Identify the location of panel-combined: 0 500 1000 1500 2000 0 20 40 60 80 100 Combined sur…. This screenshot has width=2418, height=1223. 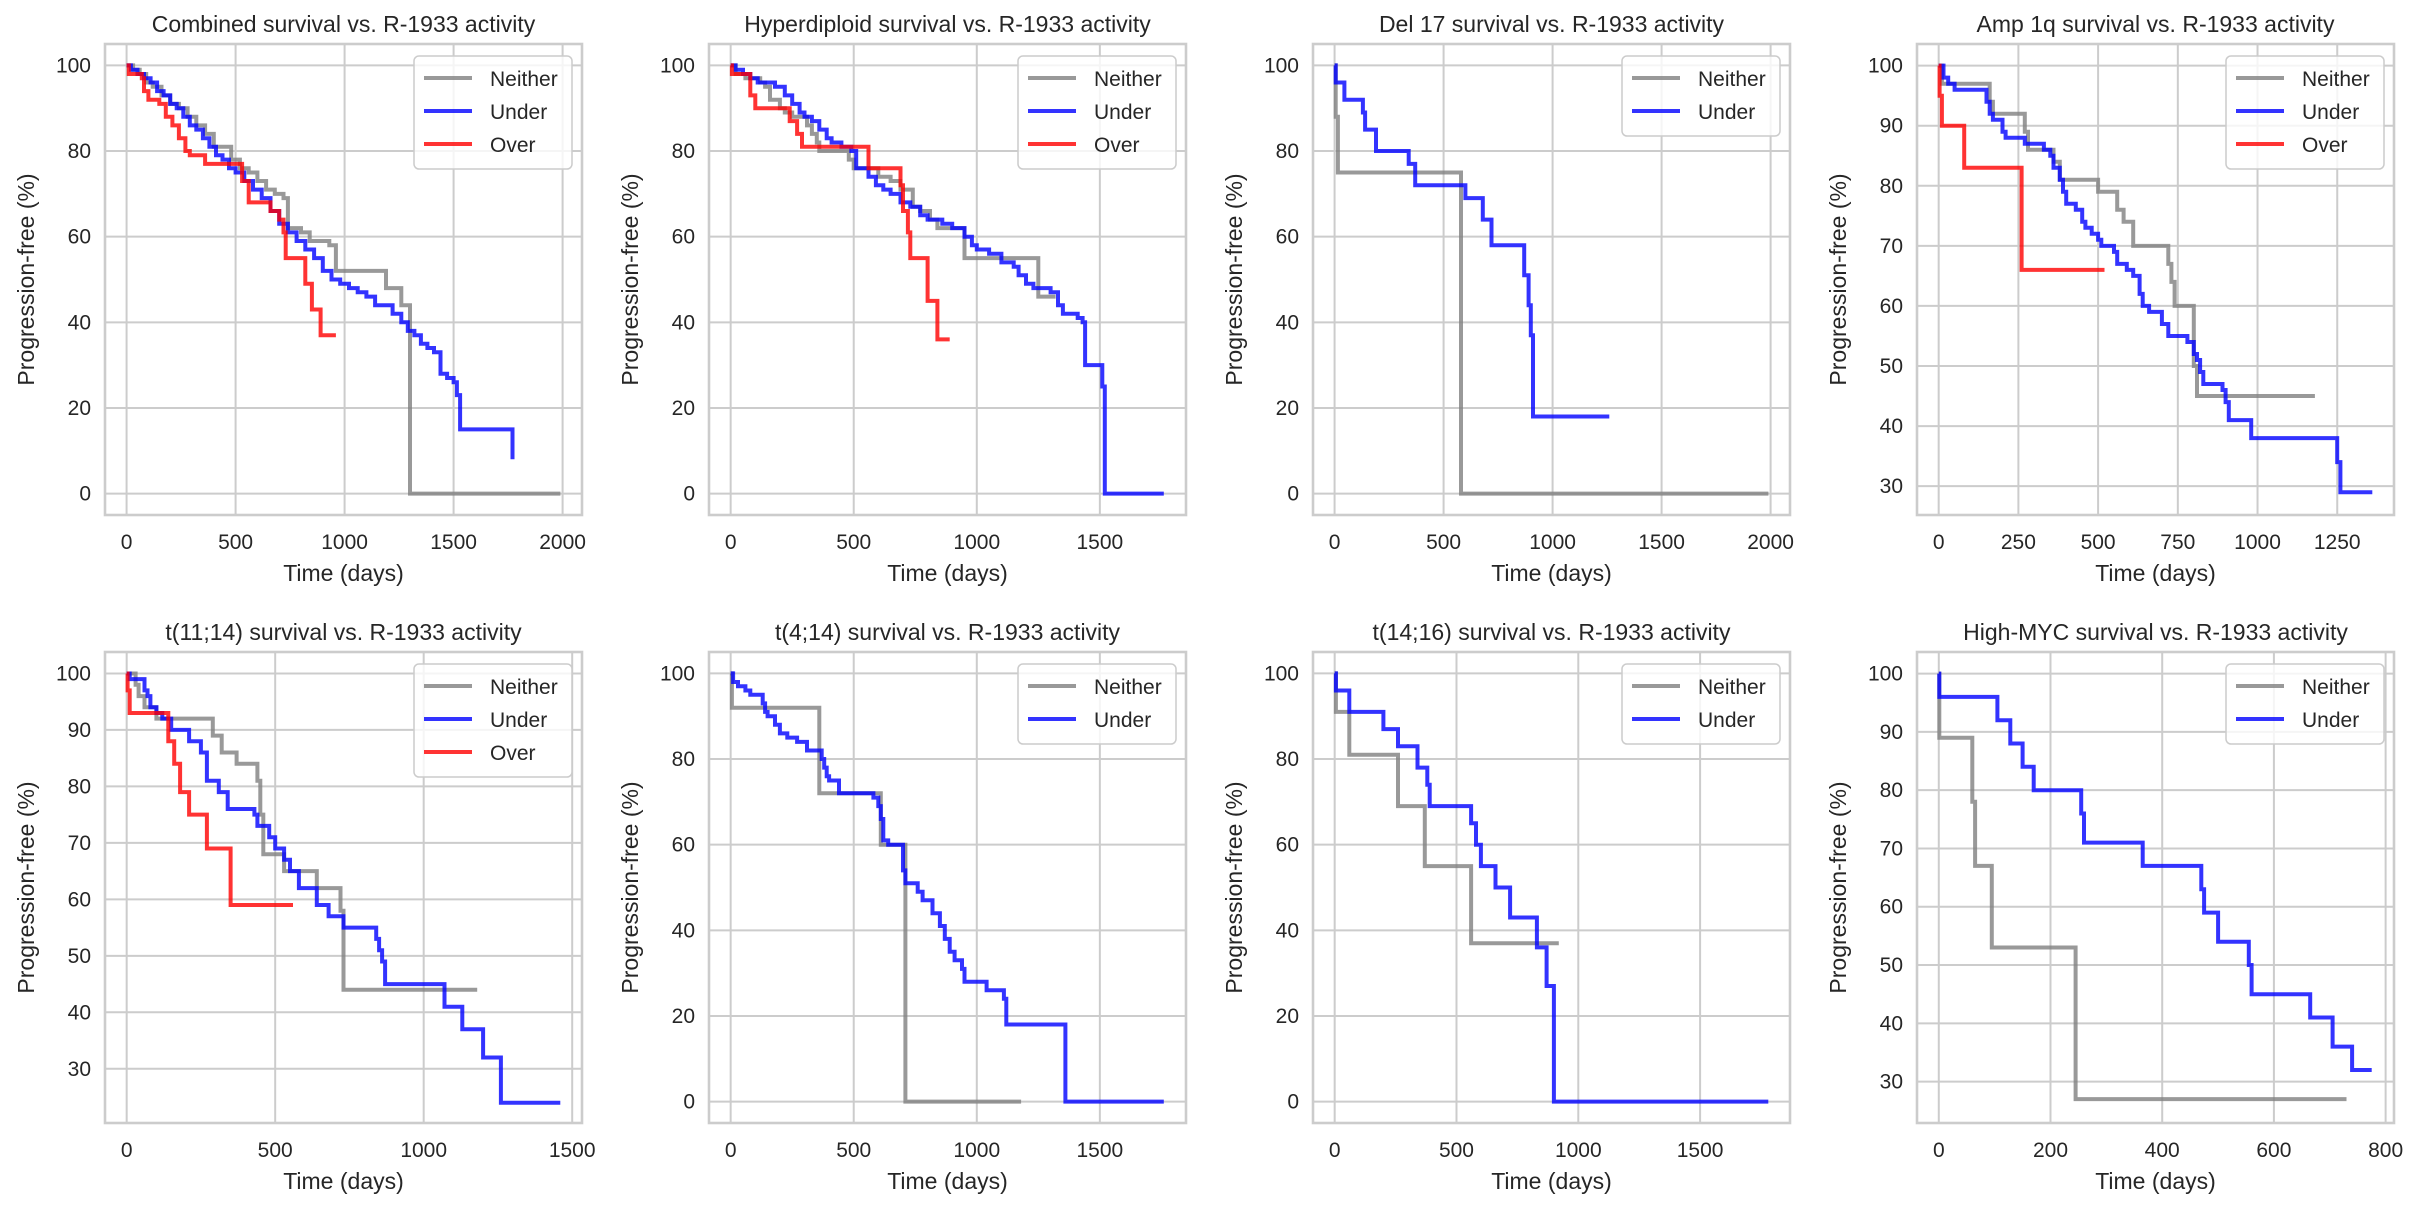
(299, 298).